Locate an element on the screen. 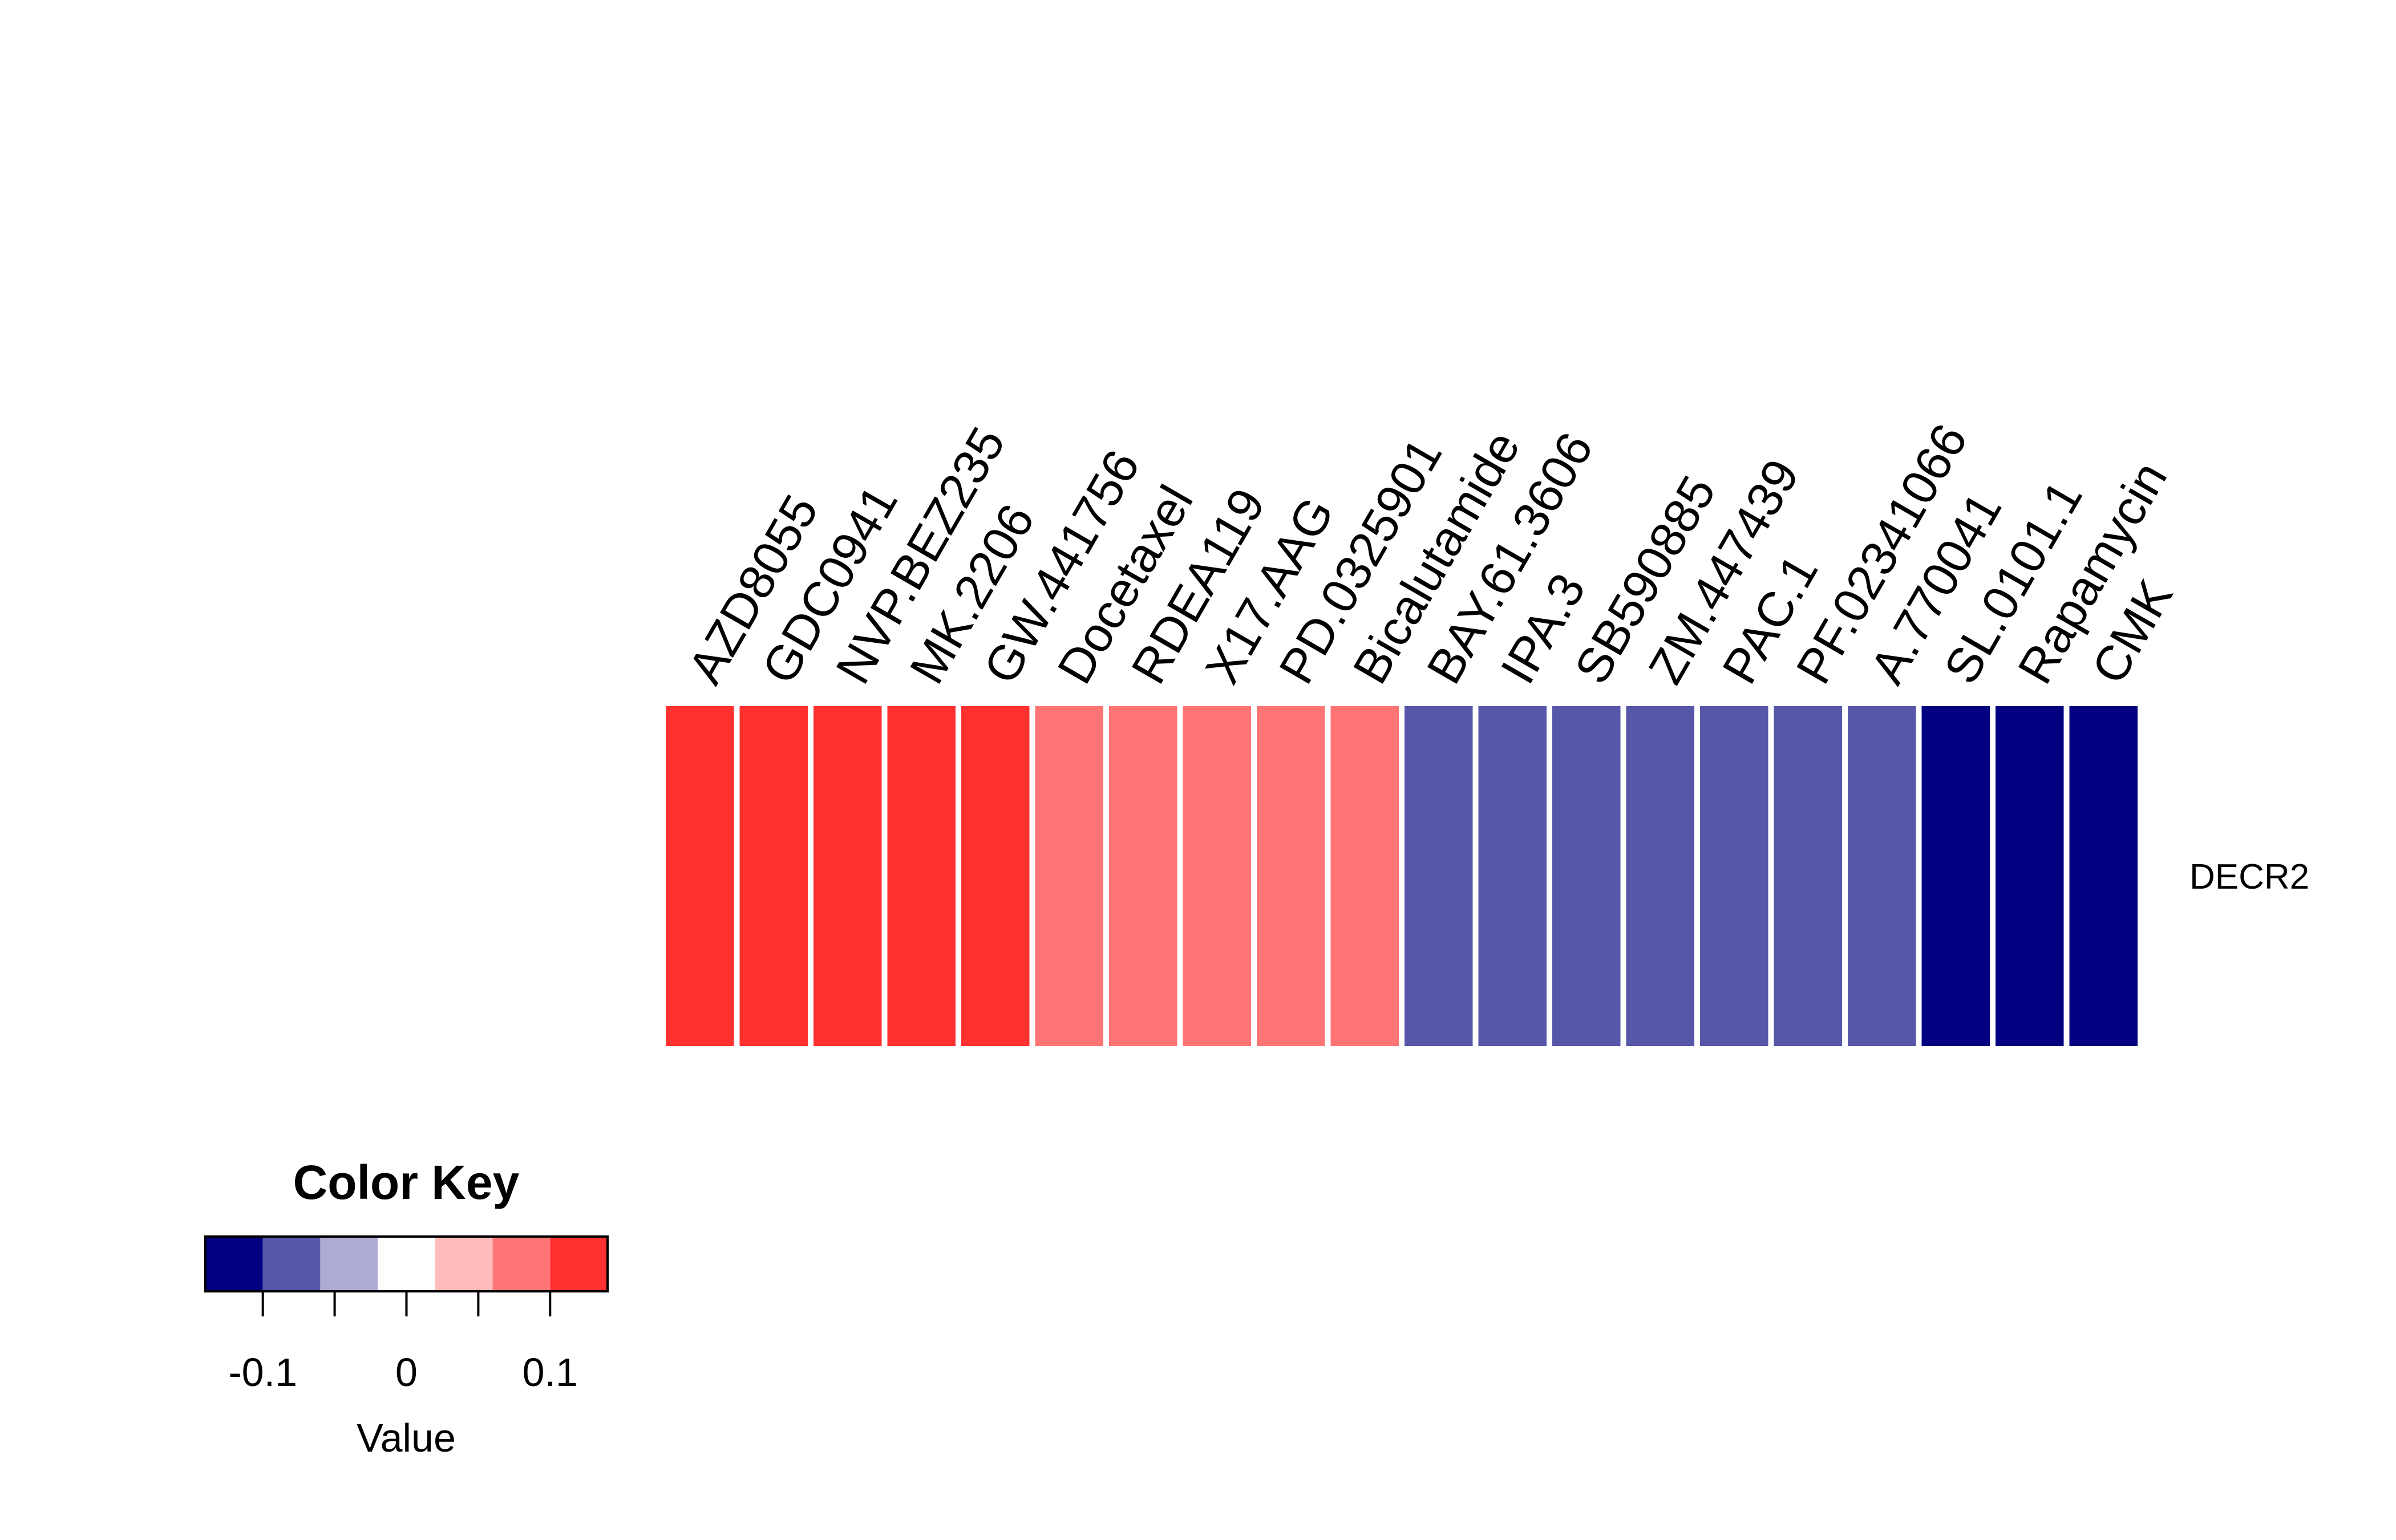 Image resolution: width=2396 pixels, height=1540 pixels. row-labels: DECR2 is located at coordinates (2249, 877).